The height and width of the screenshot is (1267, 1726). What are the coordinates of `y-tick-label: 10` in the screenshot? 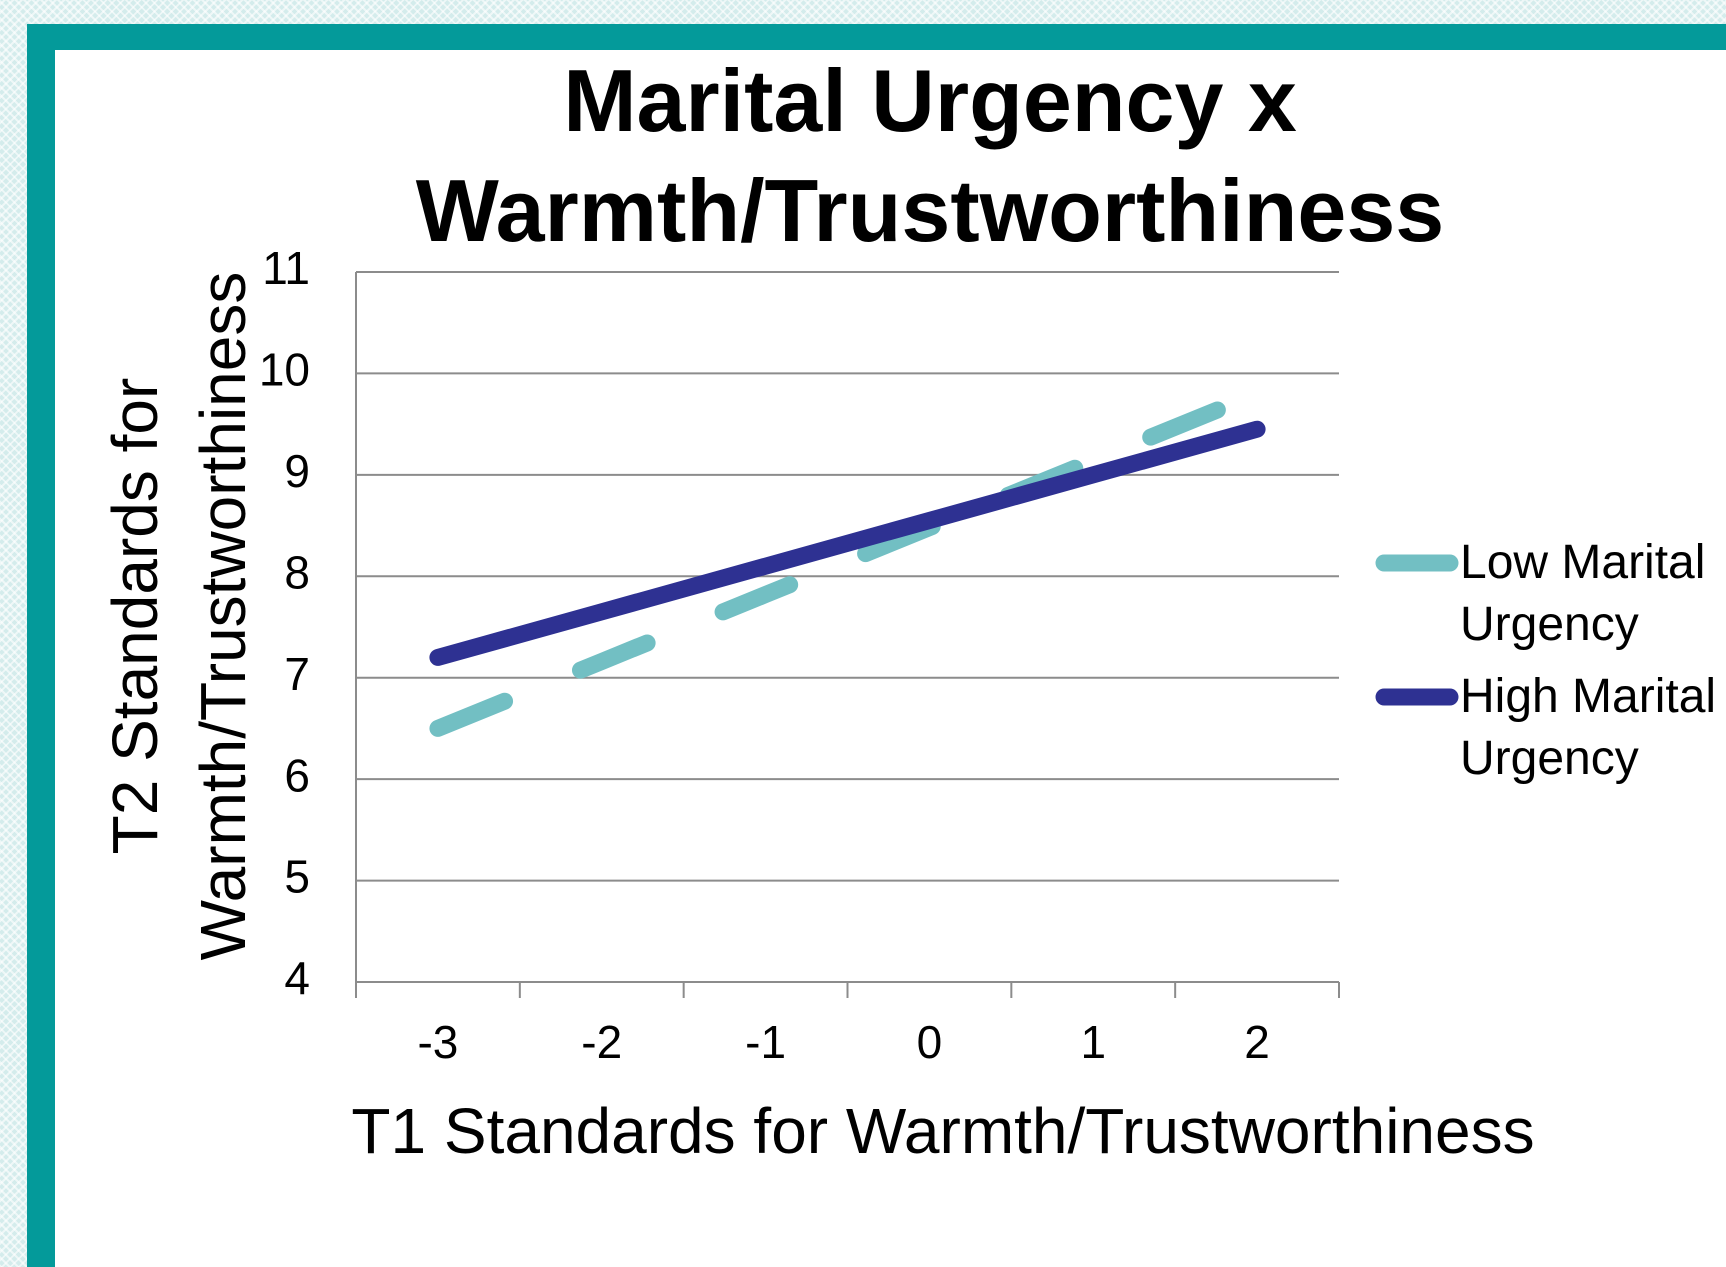 It's located at (284, 370).